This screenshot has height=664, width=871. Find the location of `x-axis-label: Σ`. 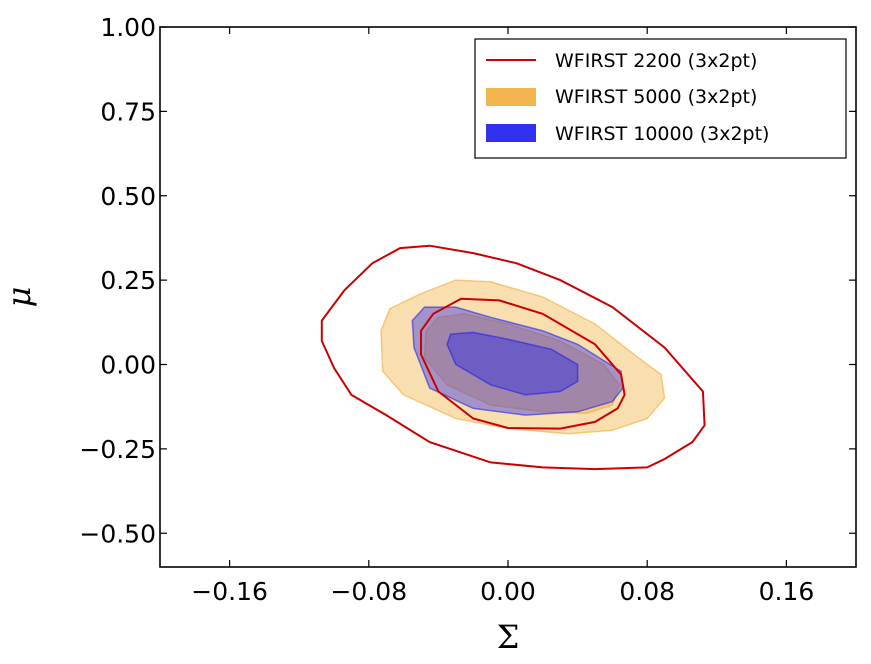

x-axis-label: Σ is located at coordinates (508, 637).